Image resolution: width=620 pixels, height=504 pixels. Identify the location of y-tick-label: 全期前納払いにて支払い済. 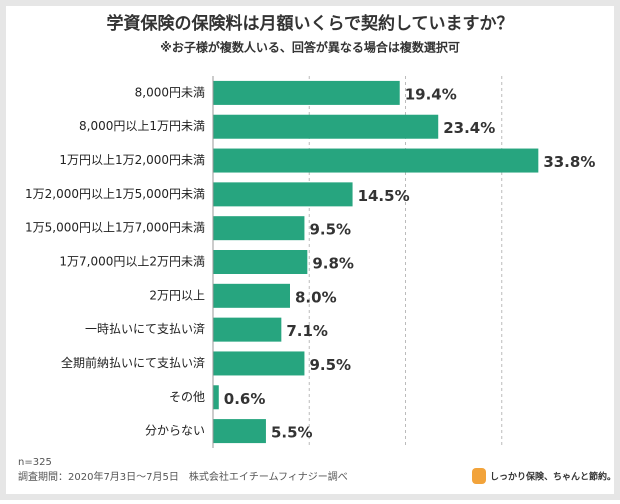
(133, 362).